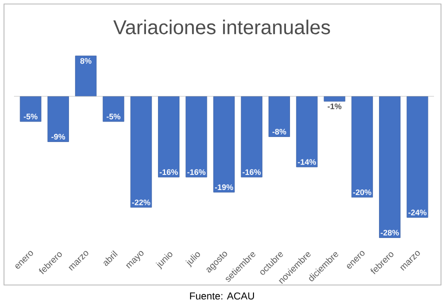  Describe the element at coordinates (58, 137) in the screenshot. I see `data-label: -9%` at that location.